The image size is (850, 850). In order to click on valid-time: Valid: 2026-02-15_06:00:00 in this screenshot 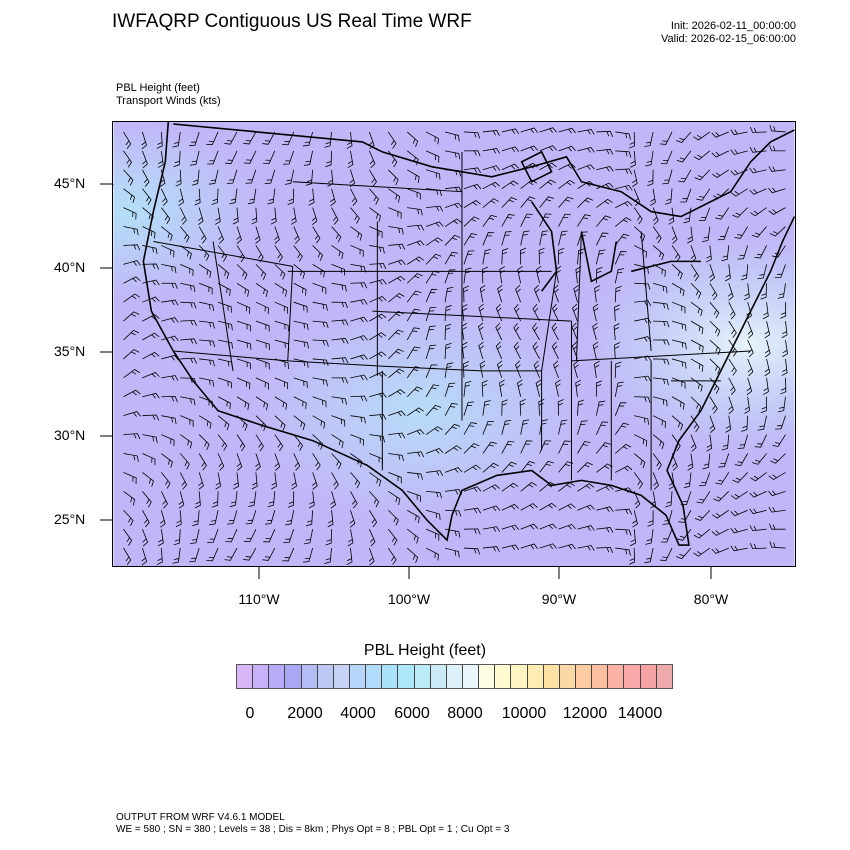, I will do `click(728, 39)`.